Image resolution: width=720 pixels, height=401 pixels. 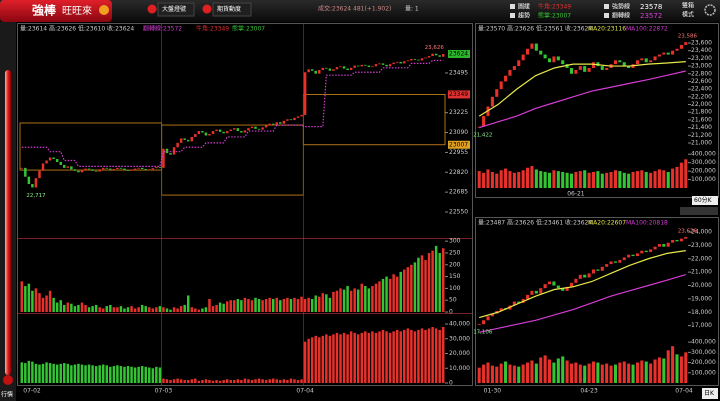 I want to click on trade-quote: 成交:23624 481(+1.902), so click(x=354, y=9).